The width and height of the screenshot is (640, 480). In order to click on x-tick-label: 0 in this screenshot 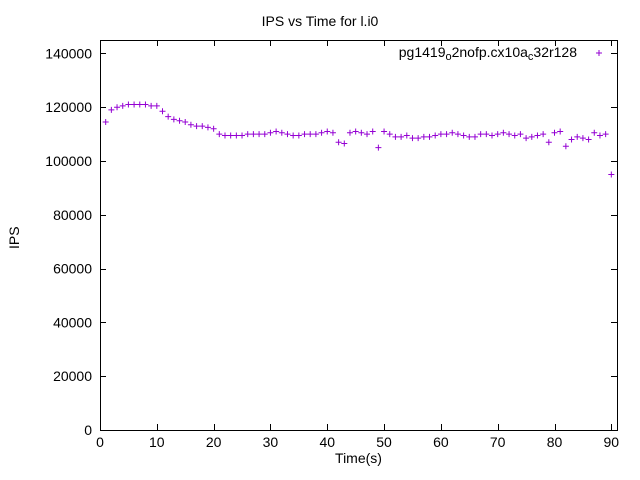, I will do `click(100, 442)`.